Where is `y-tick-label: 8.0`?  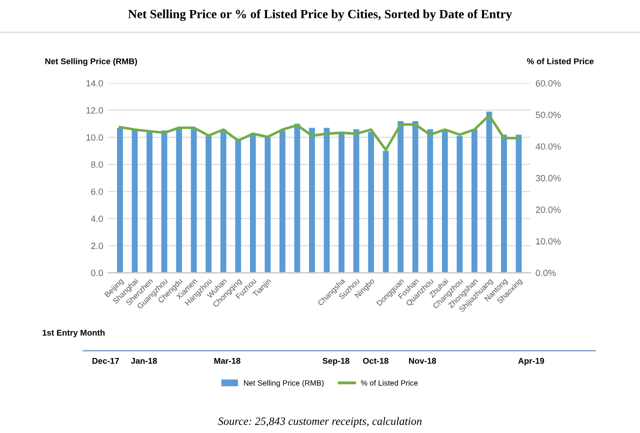 y-tick-label: 8.0 is located at coordinates (97, 164).